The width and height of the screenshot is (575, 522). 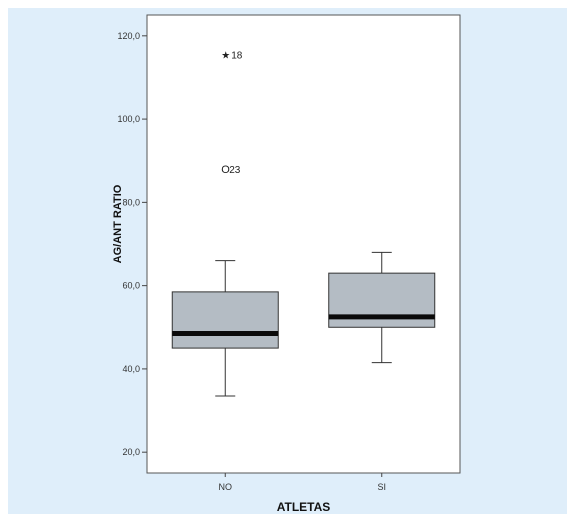 I want to click on outlier-label: 23, so click(x=235, y=170).